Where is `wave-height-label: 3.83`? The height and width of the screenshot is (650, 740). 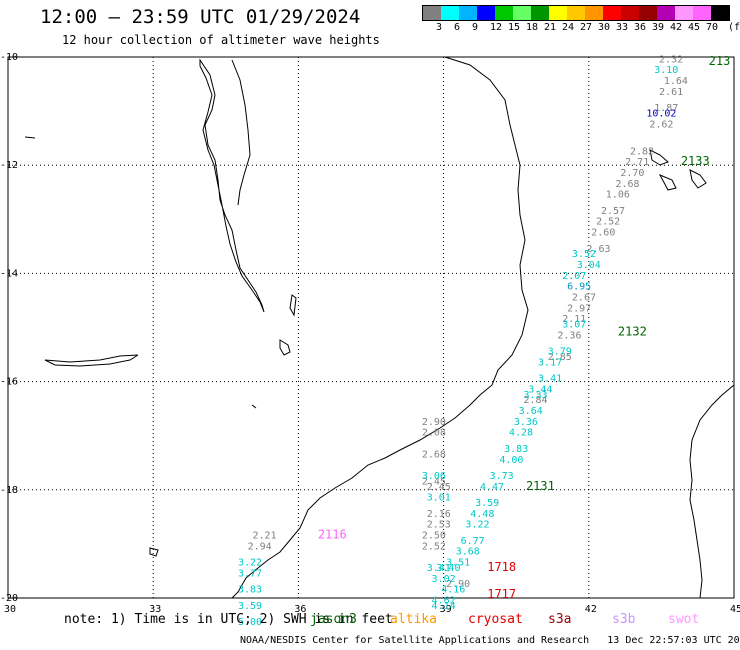 wave-height-label: 3.83 is located at coordinates (516, 449).